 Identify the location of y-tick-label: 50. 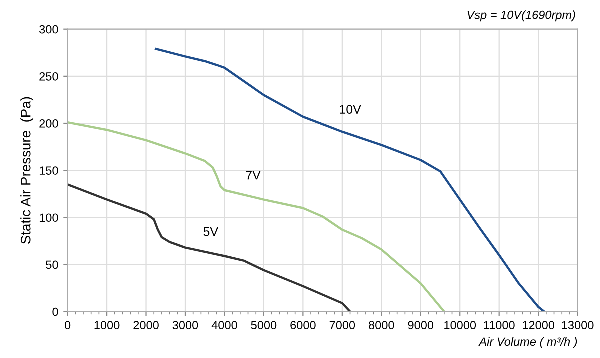
(52, 265).